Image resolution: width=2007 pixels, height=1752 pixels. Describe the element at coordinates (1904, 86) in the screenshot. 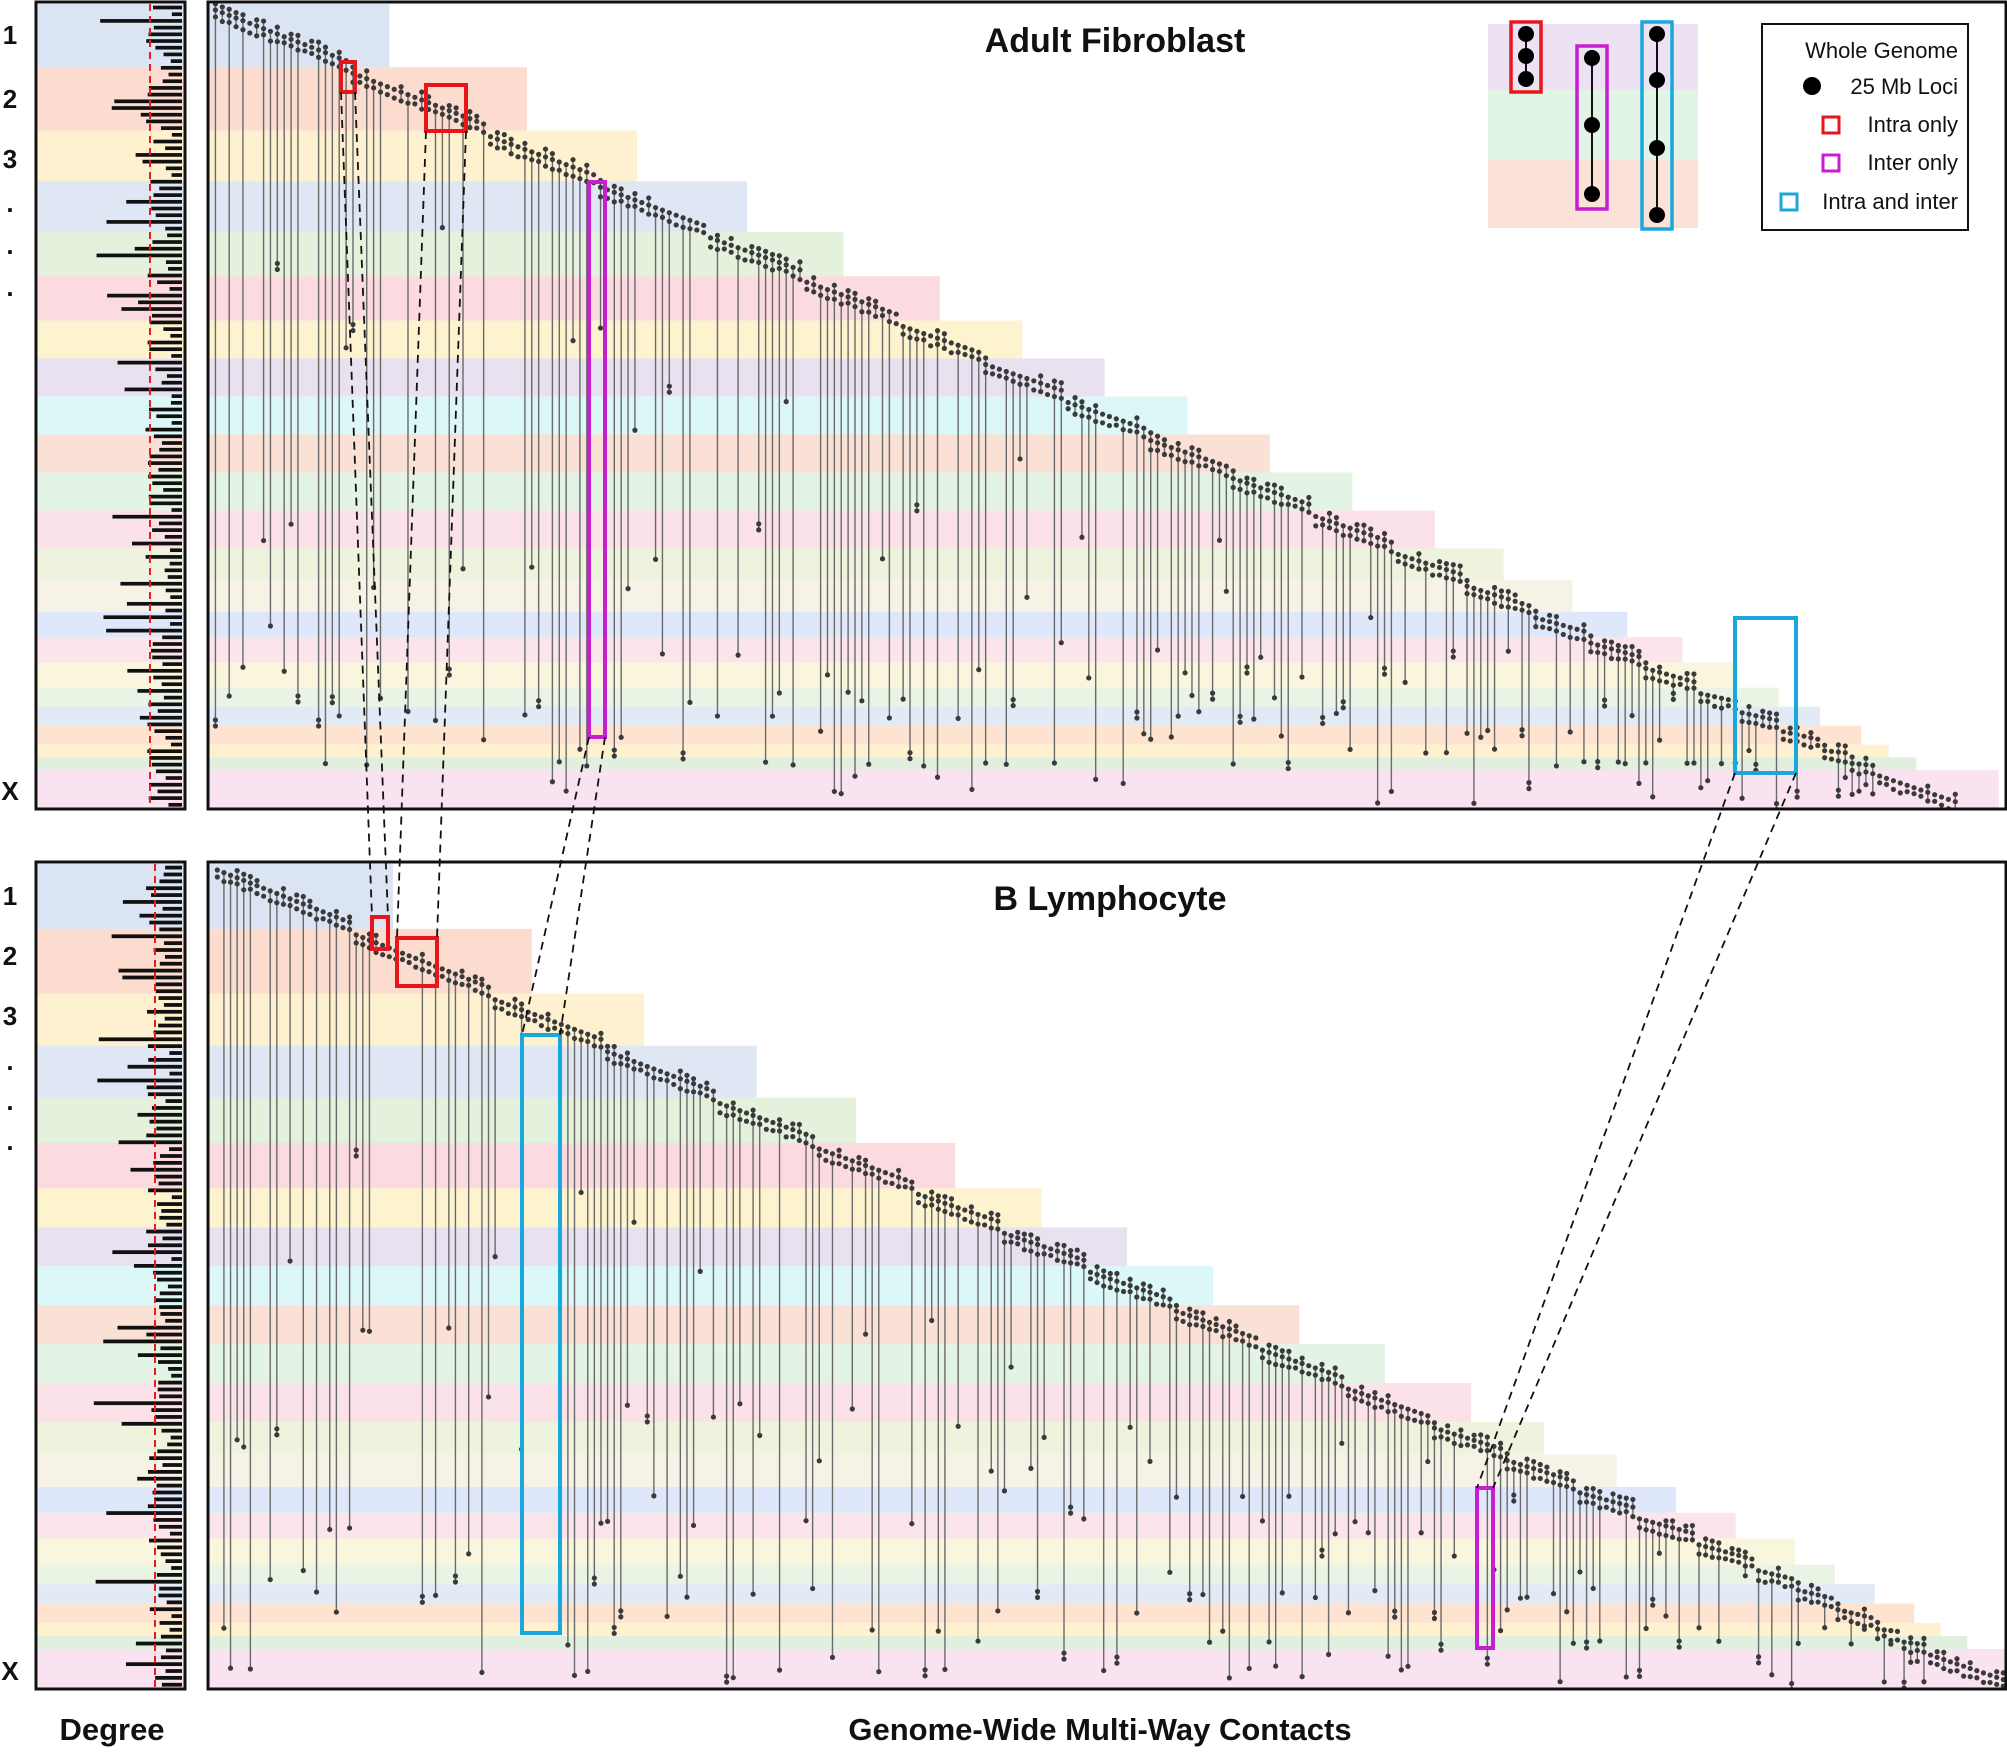

I see `legend-label-loci: 25 Mb Loci` at that location.